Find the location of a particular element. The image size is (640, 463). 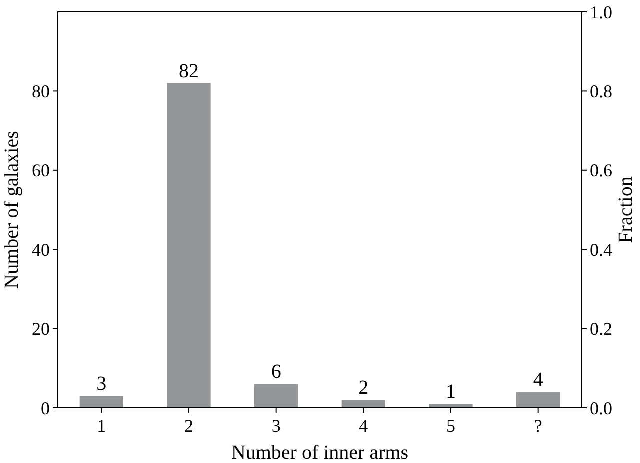

y-tick-label: 20 is located at coordinates (41, 329).